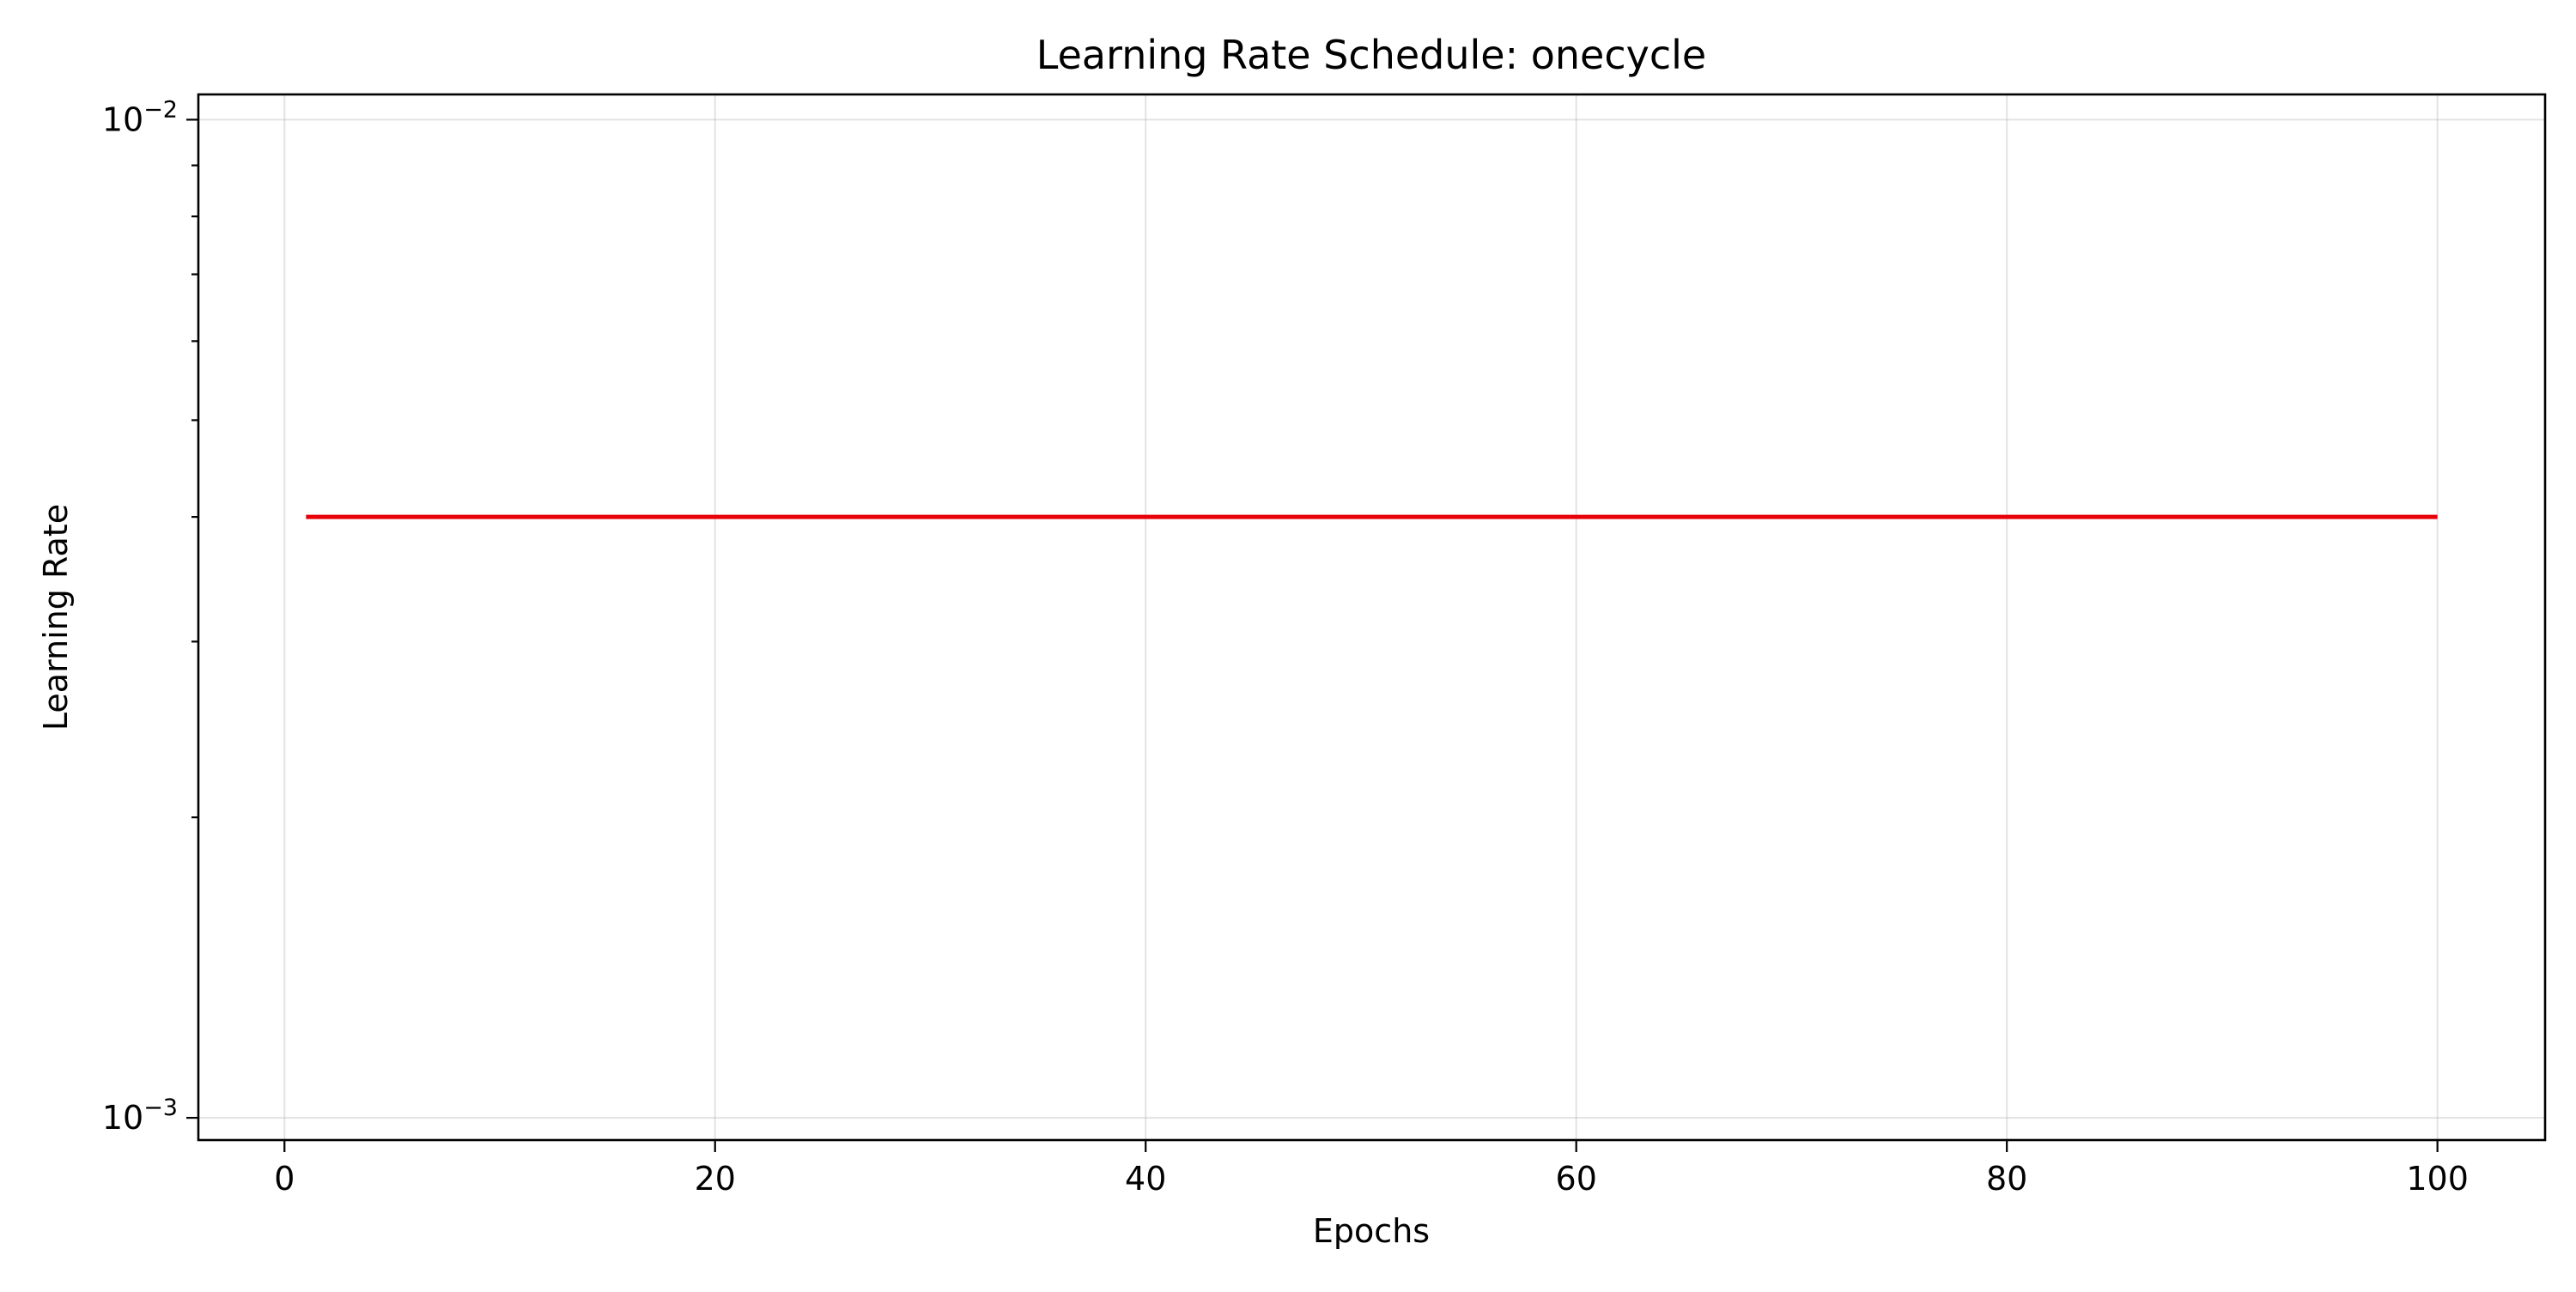 The image size is (2576, 1292). What do you see at coordinates (160, 109) in the screenshot?
I see `y-tick-label-exponent: −2` at bounding box center [160, 109].